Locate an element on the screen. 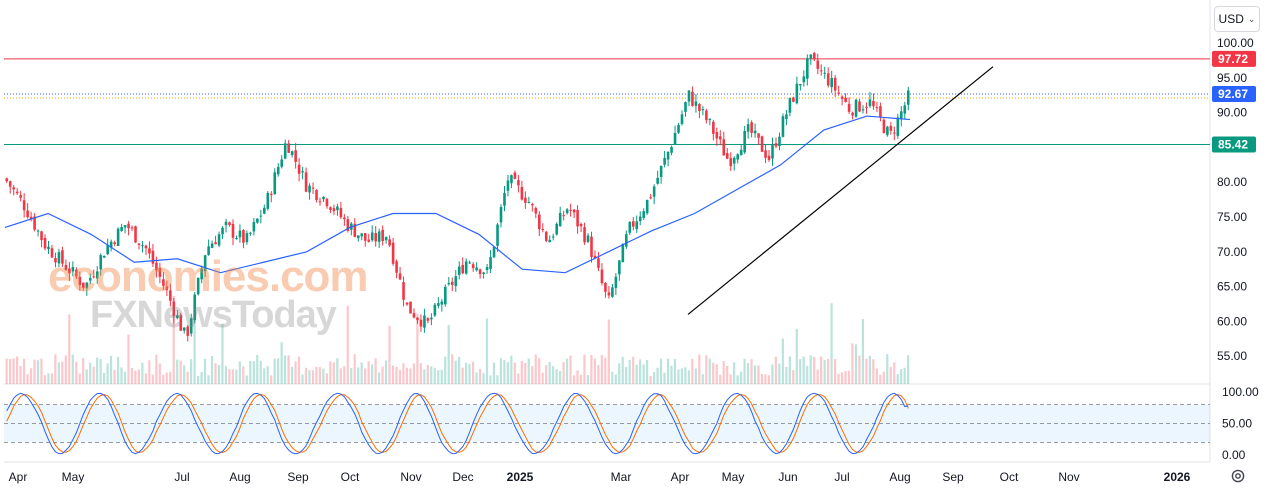 The width and height of the screenshot is (1267, 497). time-tick-label: Nov is located at coordinates (1068, 477).